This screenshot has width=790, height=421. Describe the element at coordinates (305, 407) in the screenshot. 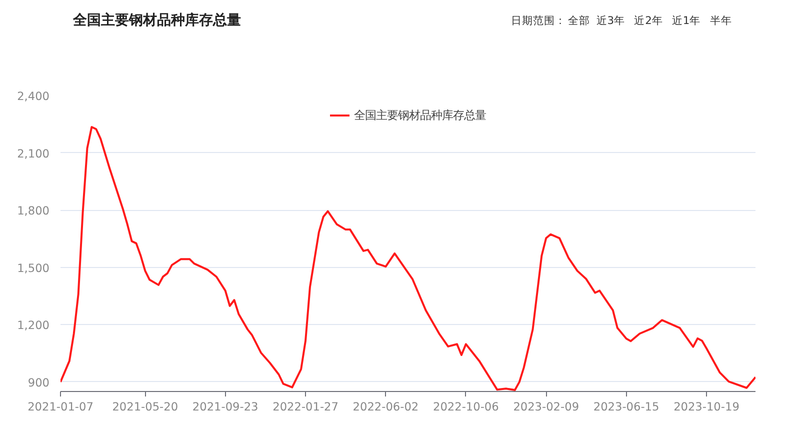

I see `x-tick-label: 2022-01-27` at that location.